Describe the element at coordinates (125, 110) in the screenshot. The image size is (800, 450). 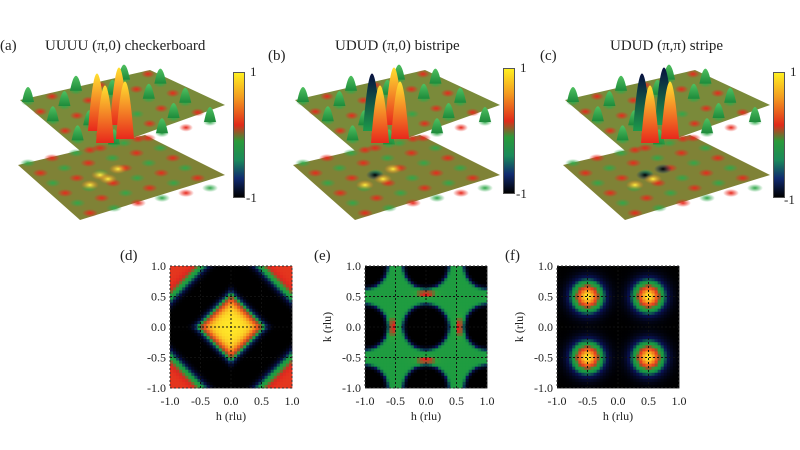
I see `surface-peak` at that location.